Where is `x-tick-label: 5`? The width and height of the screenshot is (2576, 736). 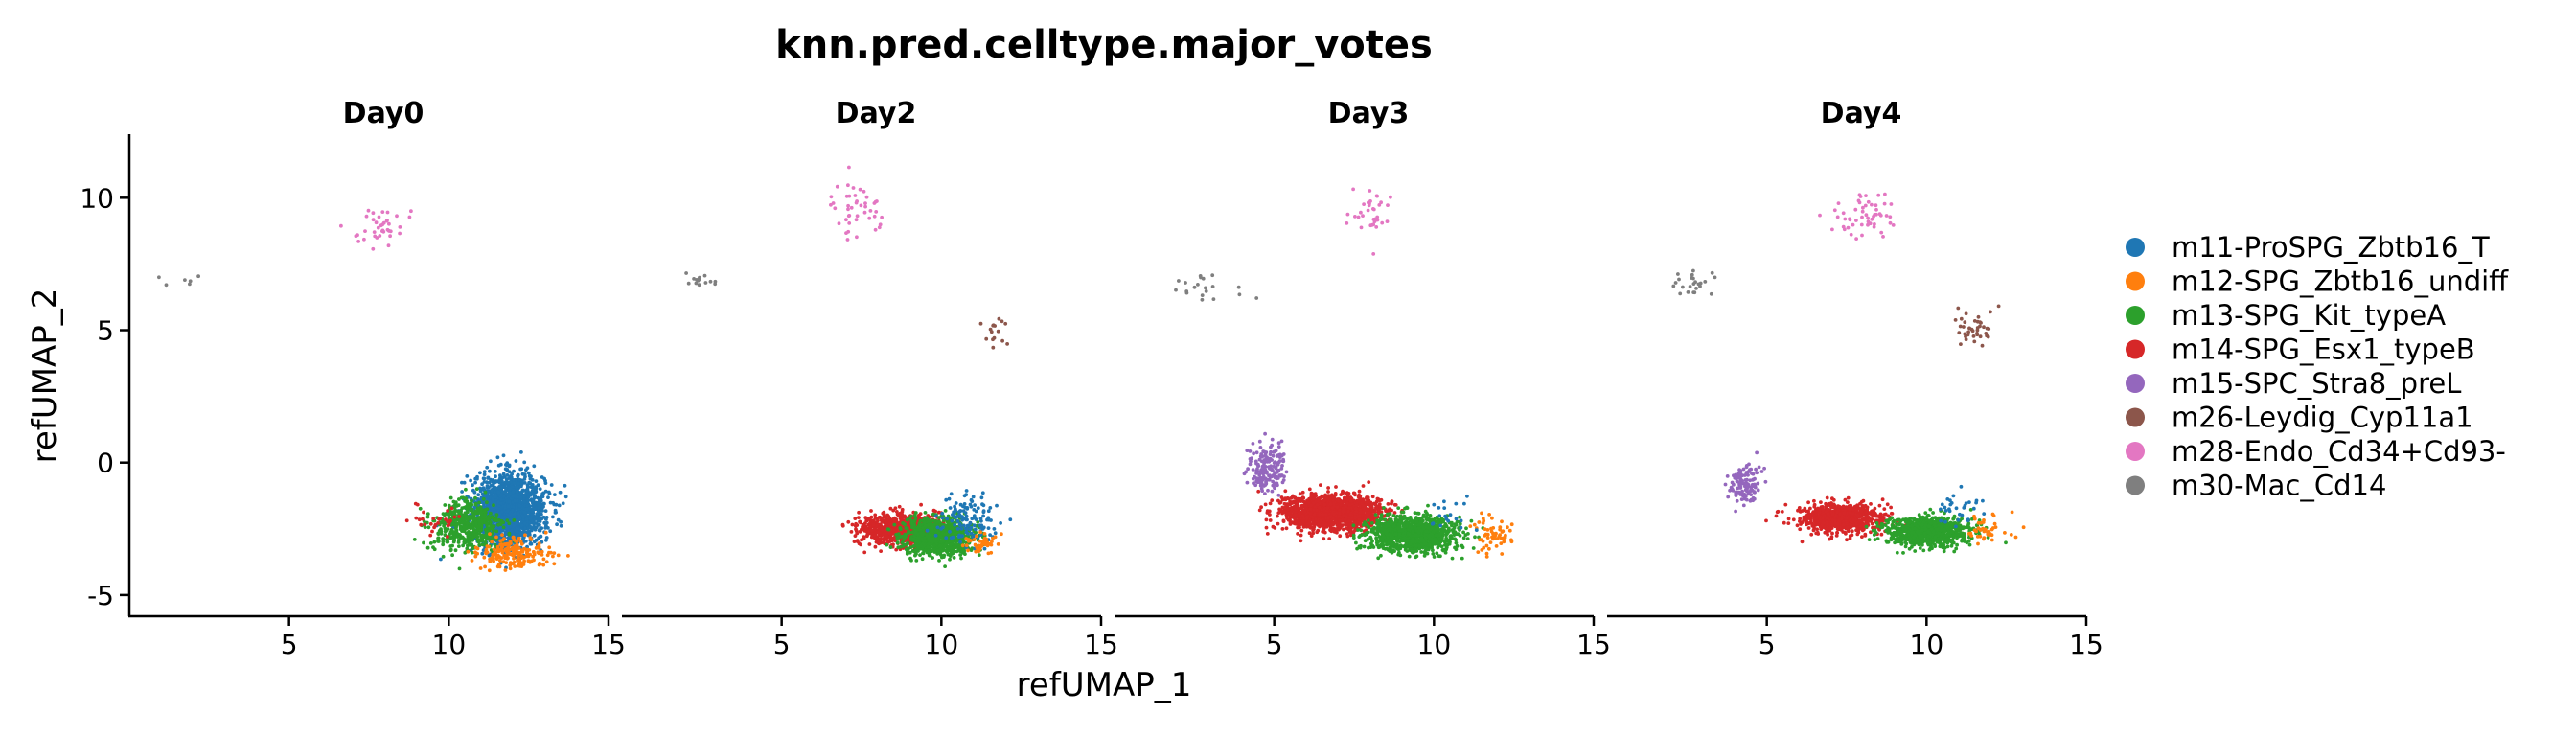 x-tick-label: 5 is located at coordinates (289, 644).